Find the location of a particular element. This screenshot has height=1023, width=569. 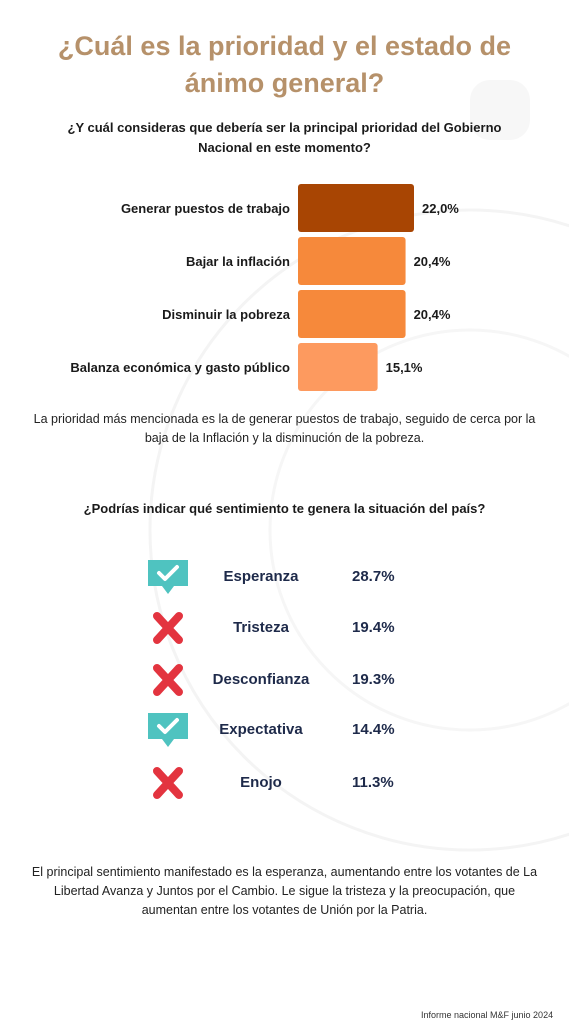

sentiment-value: 14.4% is located at coordinates (373, 729).